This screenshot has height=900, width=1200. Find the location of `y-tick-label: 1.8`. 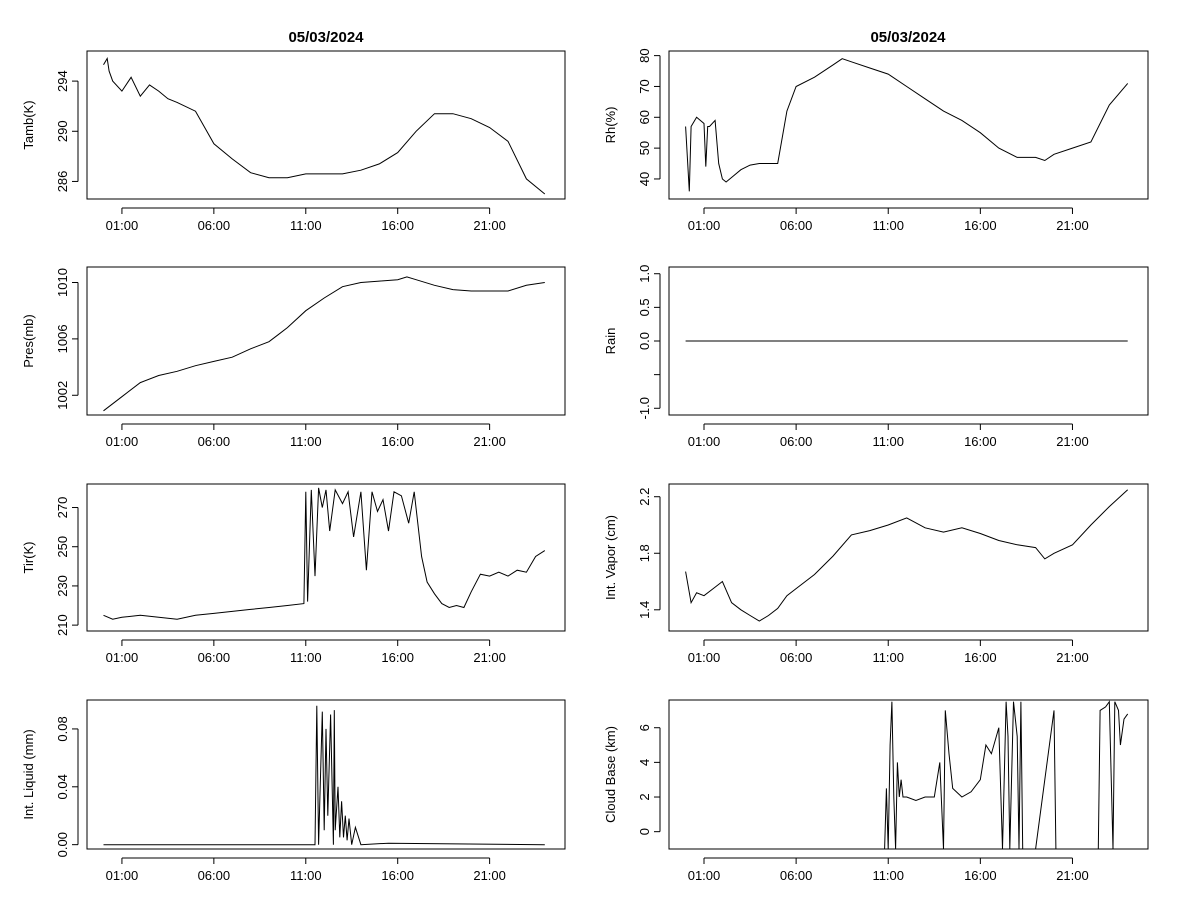

y-tick-label: 1.8 is located at coordinates (644, 553).